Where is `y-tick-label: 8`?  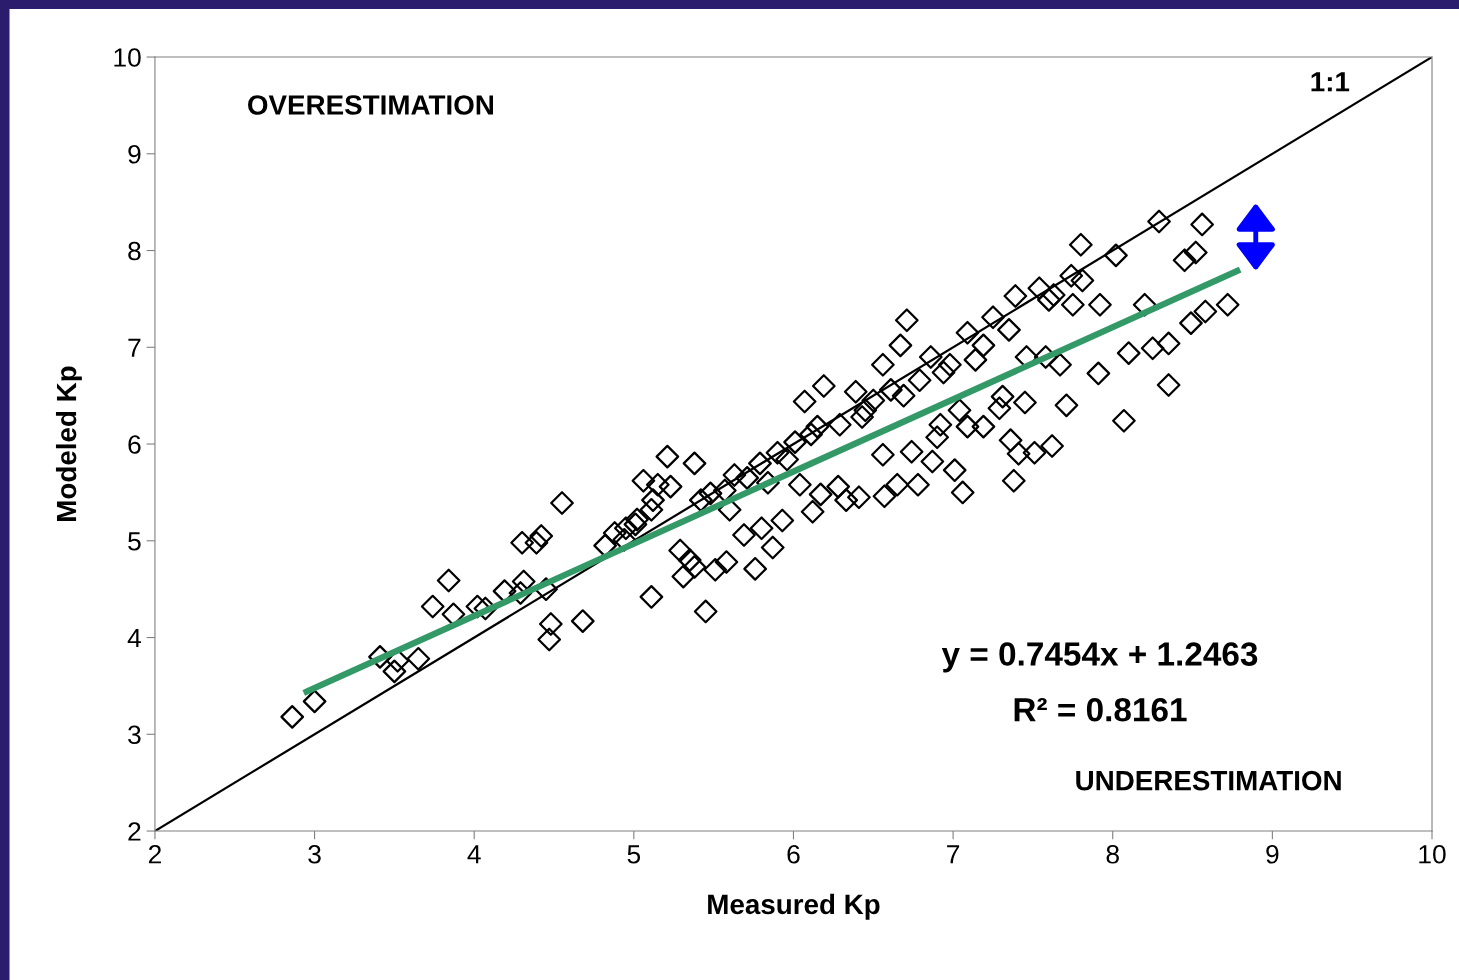 y-tick-label: 8 is located at coordinates (134, 251).